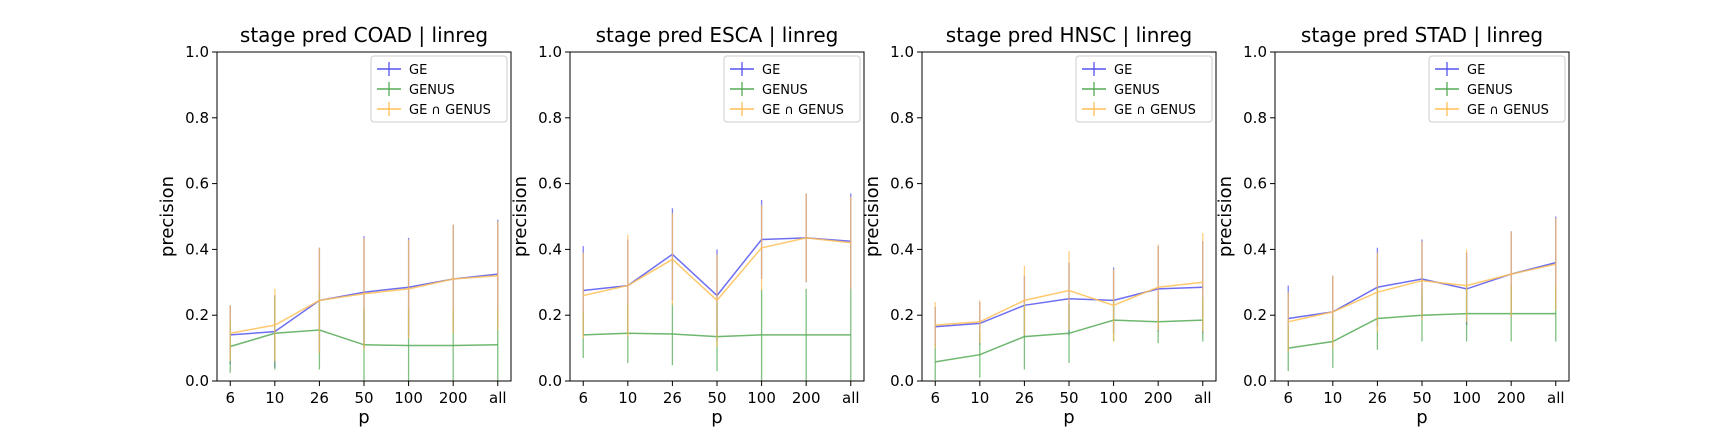 This screenshot has height=432, width=1728. I want to click on chart-title: stage pred ESCA | linreg, so click(717, 35).